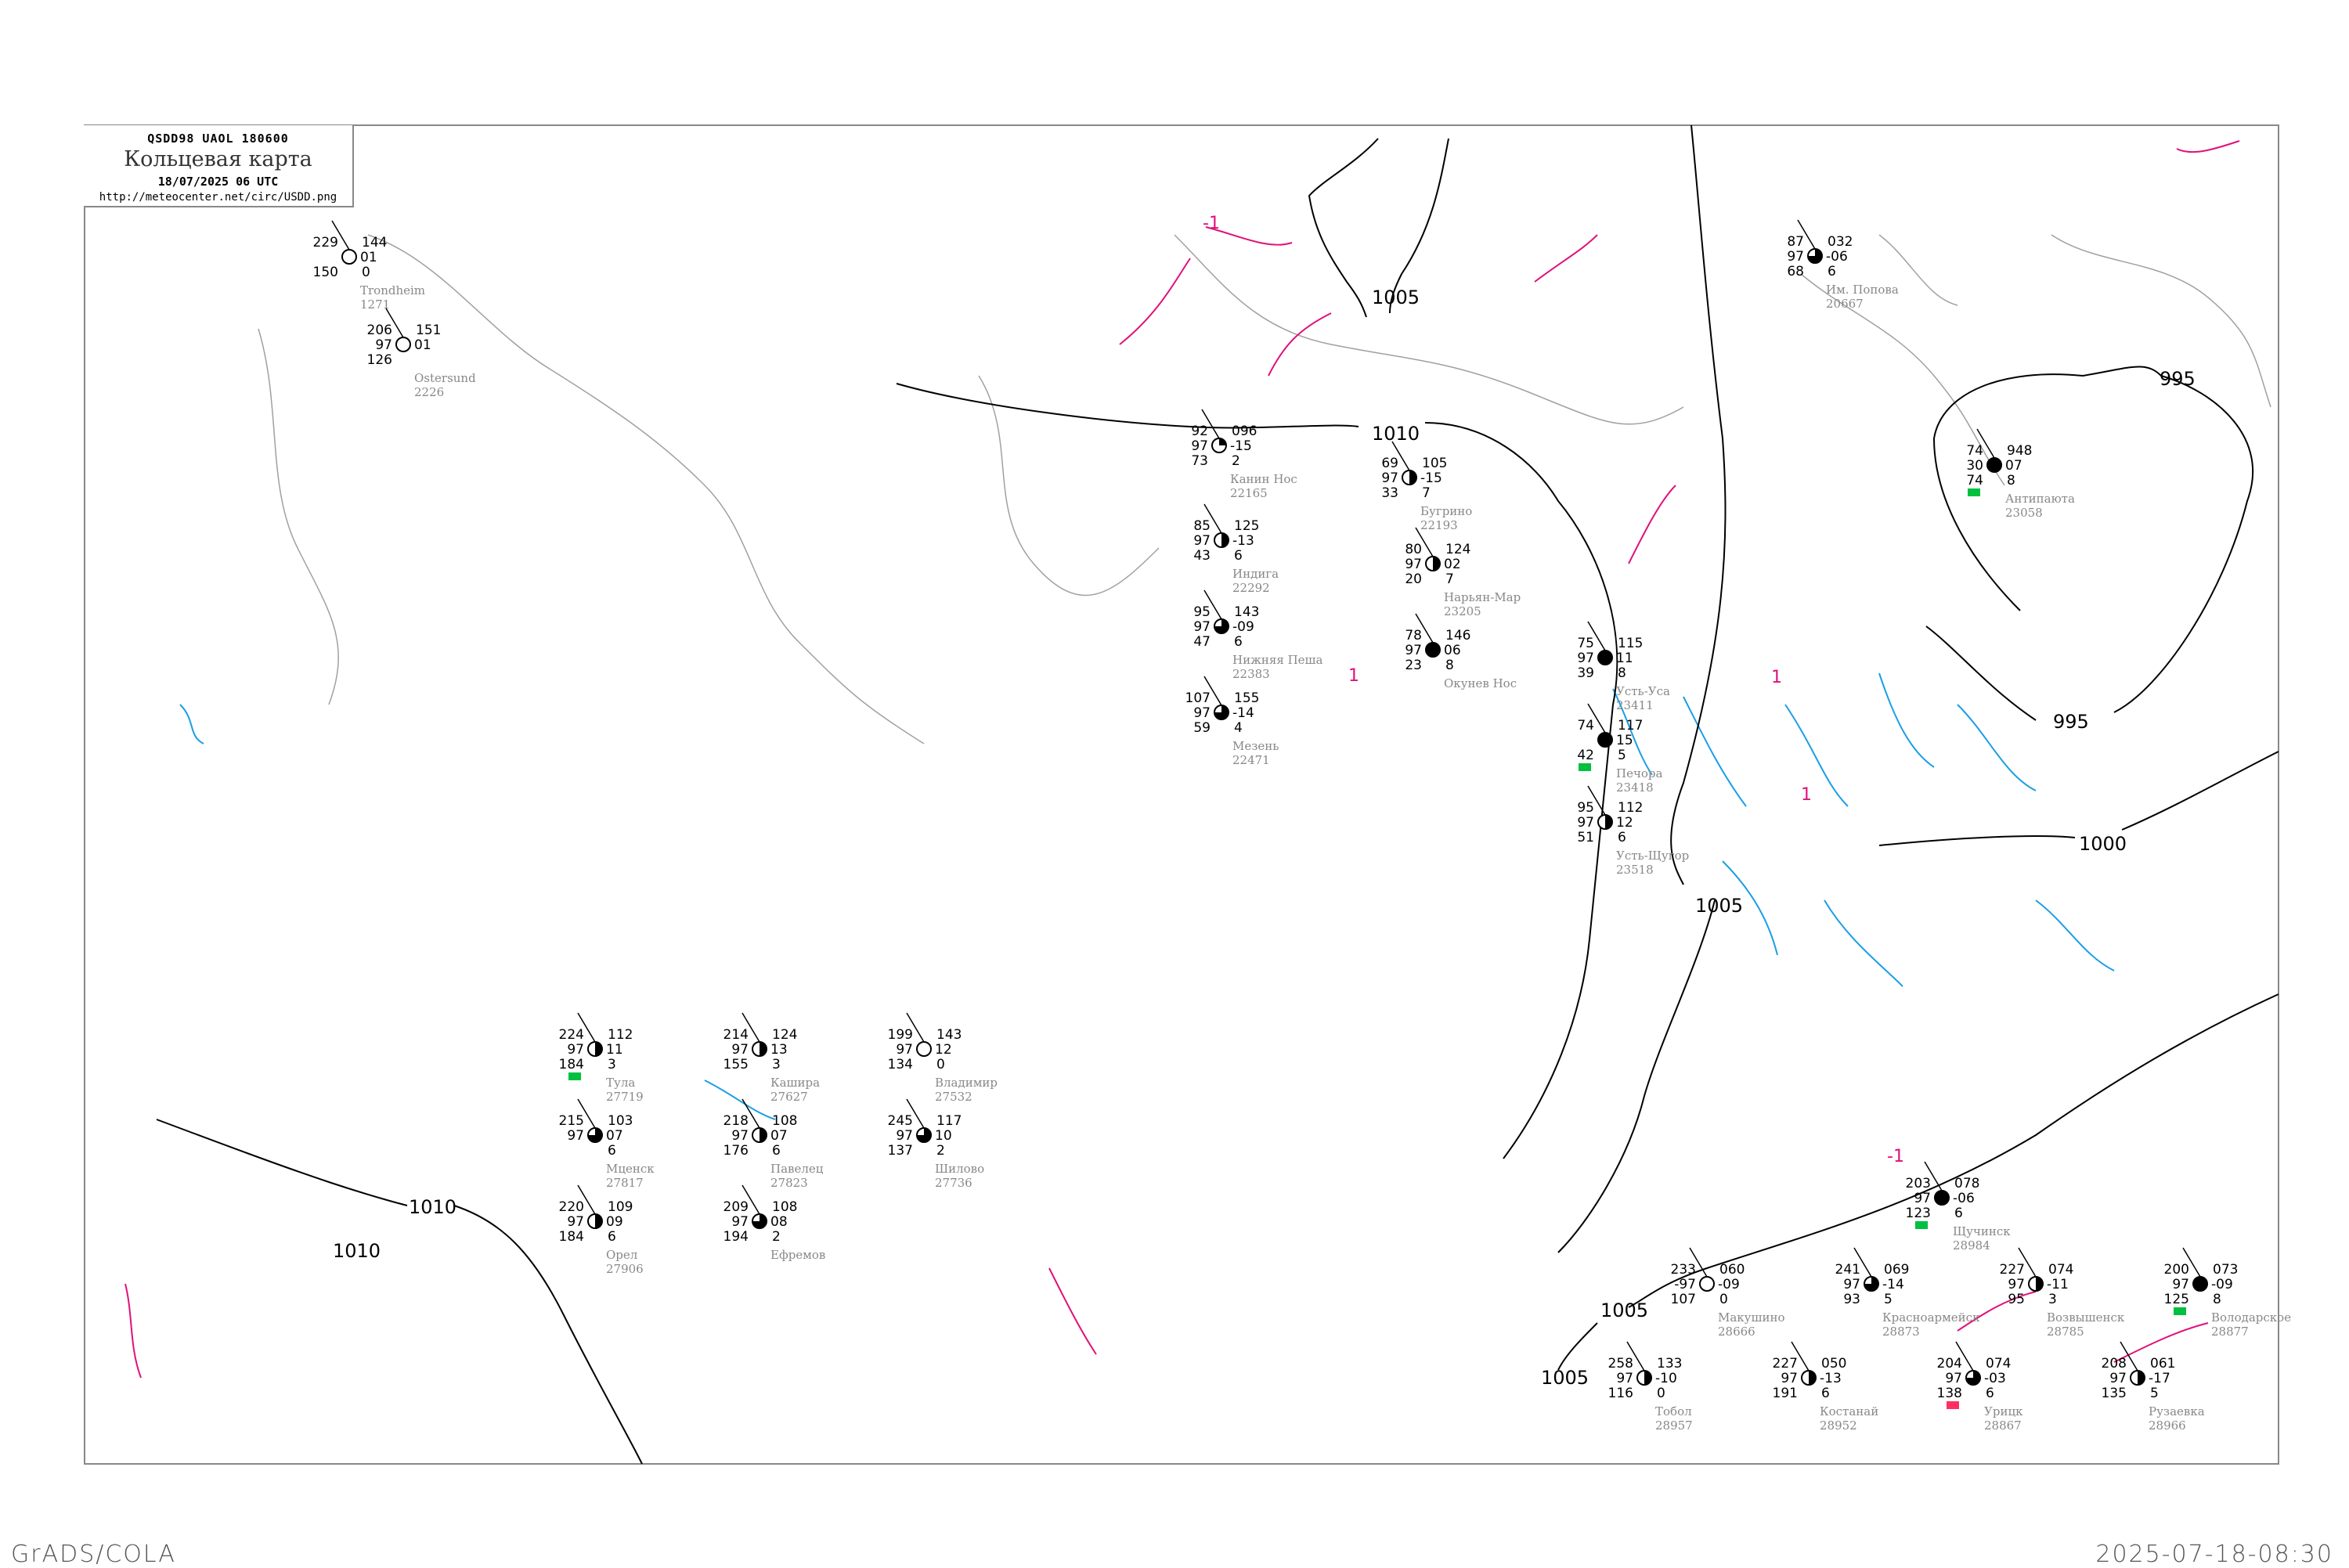  Describe the element at coordinates (2058, 1284) in the screenshot. I see `station-mr: -11` at that location.